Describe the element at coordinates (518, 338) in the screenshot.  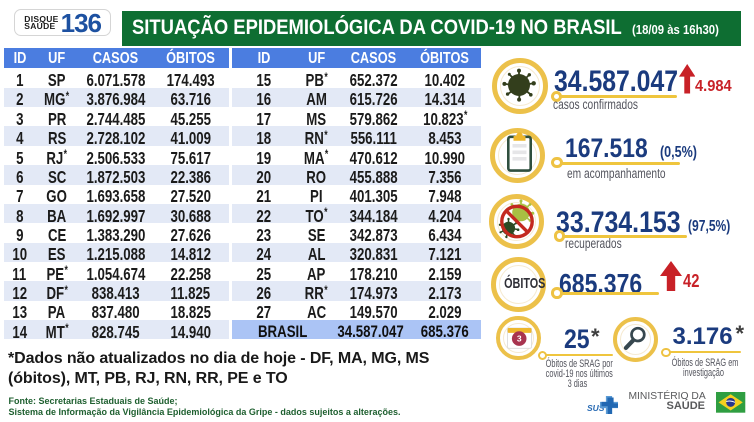
I see `svg-text: 3` at that location.